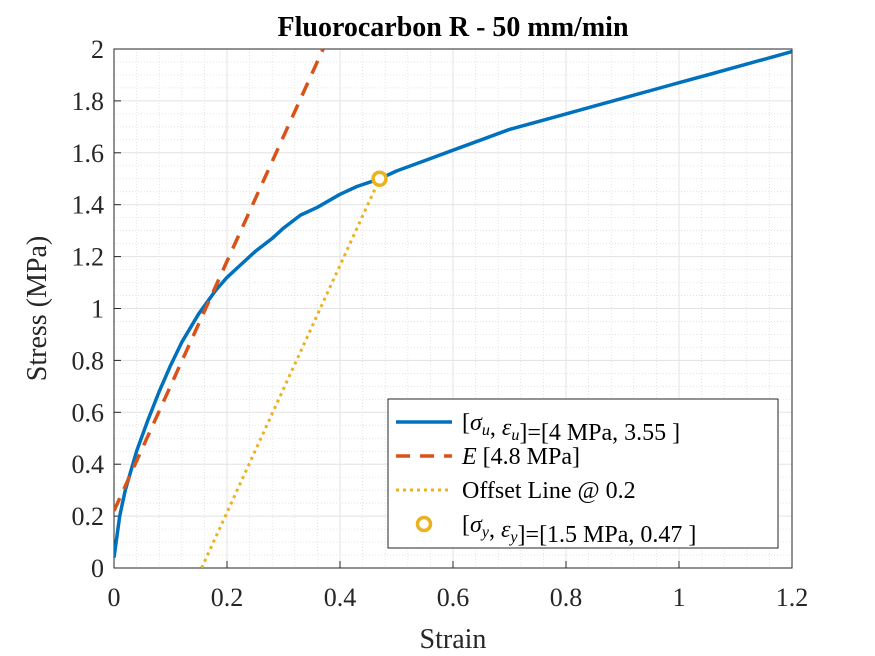 The image size is (875, 656). I want to click on y-tick-label: 1, so click(97, 309).